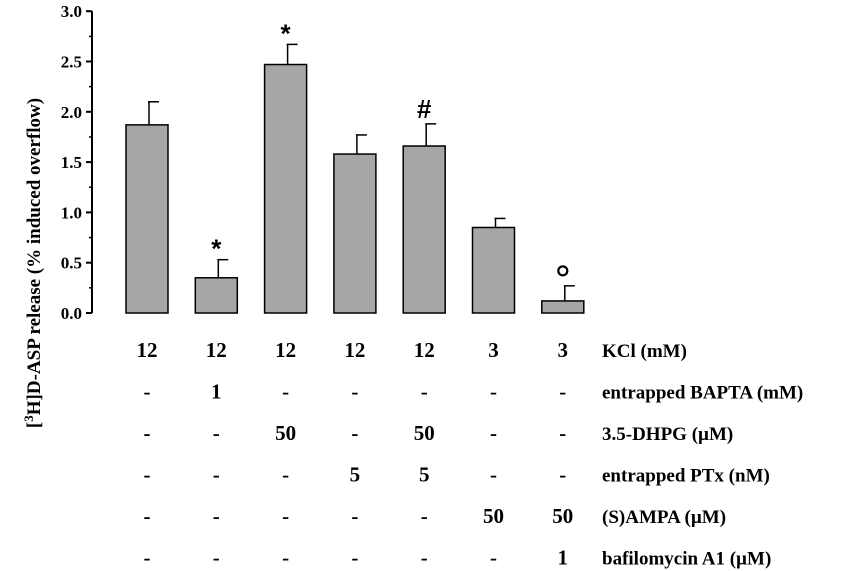 Image resolution: width=858 pixels, height=571 pixels. Describe the element at coordinates (71, 263) in the screenshot. I see `y-tick-label: 0.5` at that location.